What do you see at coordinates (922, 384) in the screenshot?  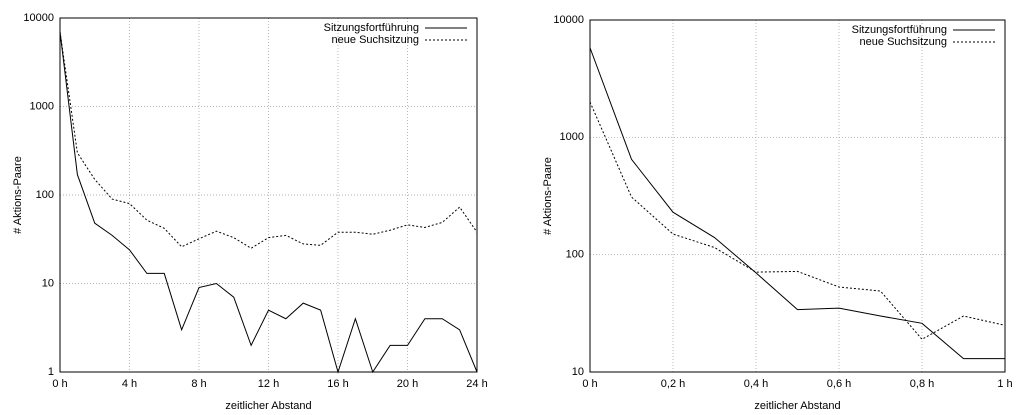 I see `x-tick-label: 0,8 h` at bounding box center [922, 384].